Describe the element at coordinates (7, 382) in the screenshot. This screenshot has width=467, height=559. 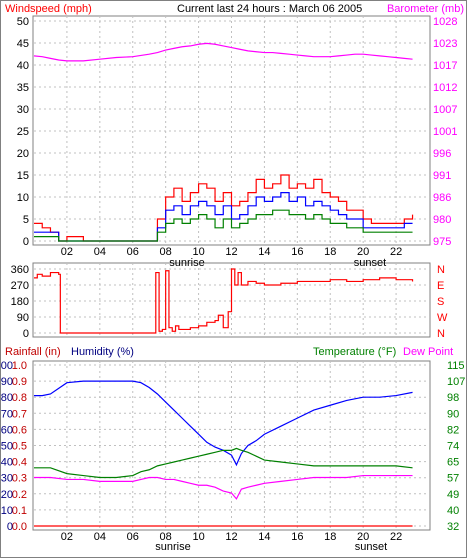
I see `humidity-y-tick: 90` at that location.